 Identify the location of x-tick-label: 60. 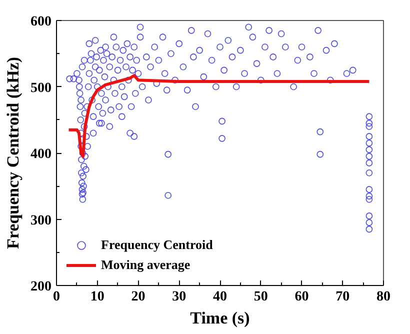
(301, 297).